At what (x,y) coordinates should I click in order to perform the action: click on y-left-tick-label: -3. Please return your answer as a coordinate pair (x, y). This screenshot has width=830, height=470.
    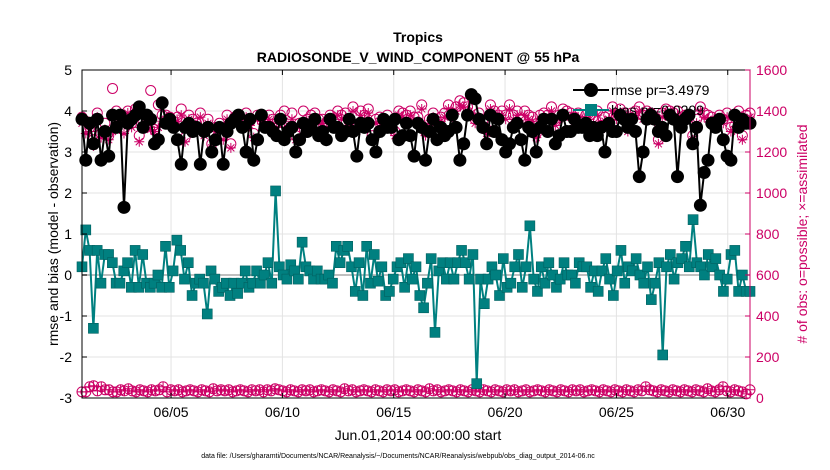
    Looking at the image, I should click on (66, 398).